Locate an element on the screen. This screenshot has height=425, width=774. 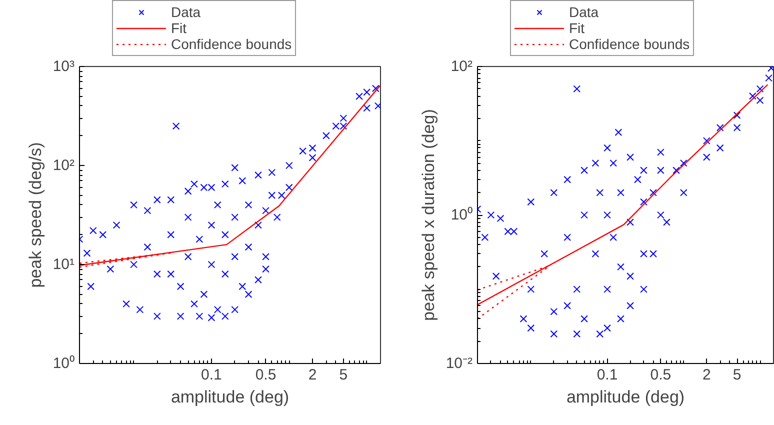
y-axis-title: peak speed x duration (deg) is located at coordinates (428, 215).